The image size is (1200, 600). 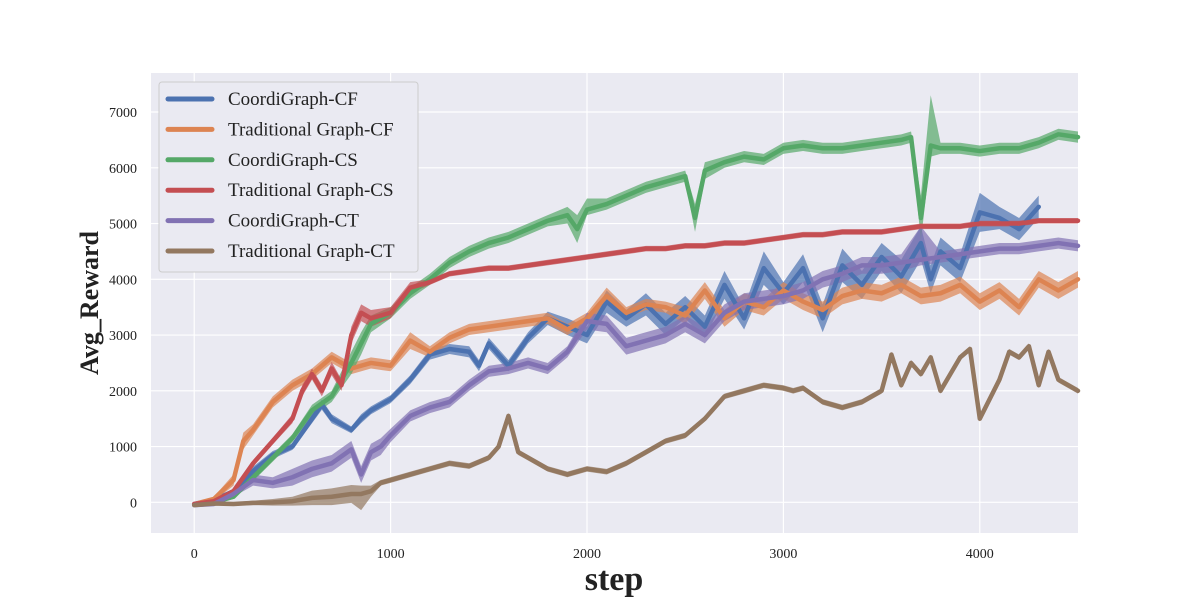 I want to click on legend-box, so click(x=288, y=177).